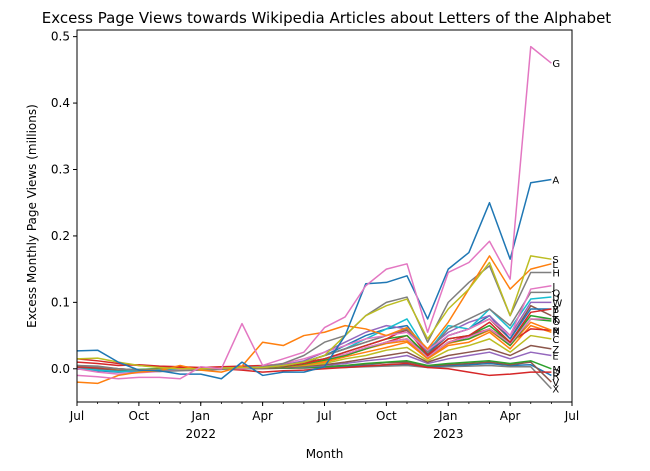 This screenshot has width=650, height=471. What do you see at coordinates (556, 273) in the screenshot?
I see `series-end-label: H` at bounding box center [556, 273].